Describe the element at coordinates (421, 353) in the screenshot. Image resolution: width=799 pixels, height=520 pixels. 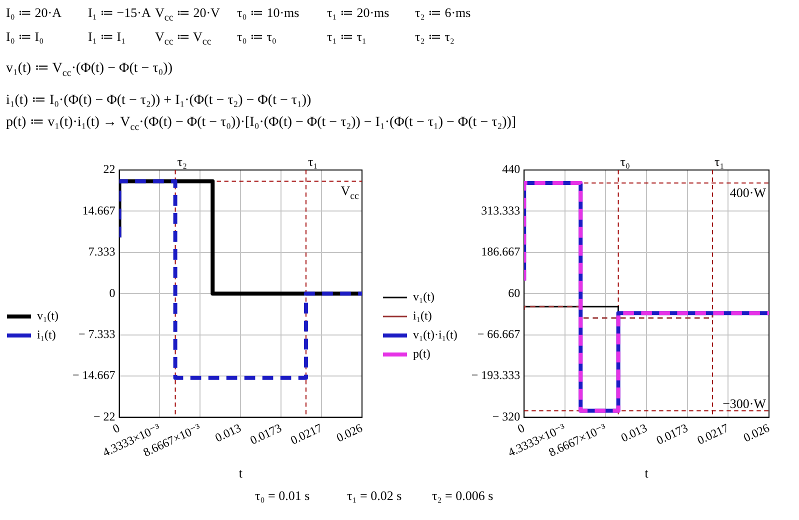
I see `legend-label: p(t)` at that location.